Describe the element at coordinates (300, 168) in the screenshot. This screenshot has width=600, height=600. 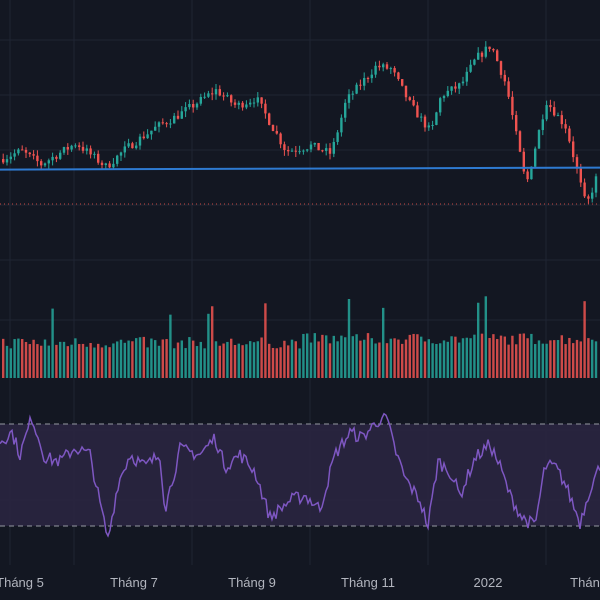
I see `horizontal-reference-line` at that location.